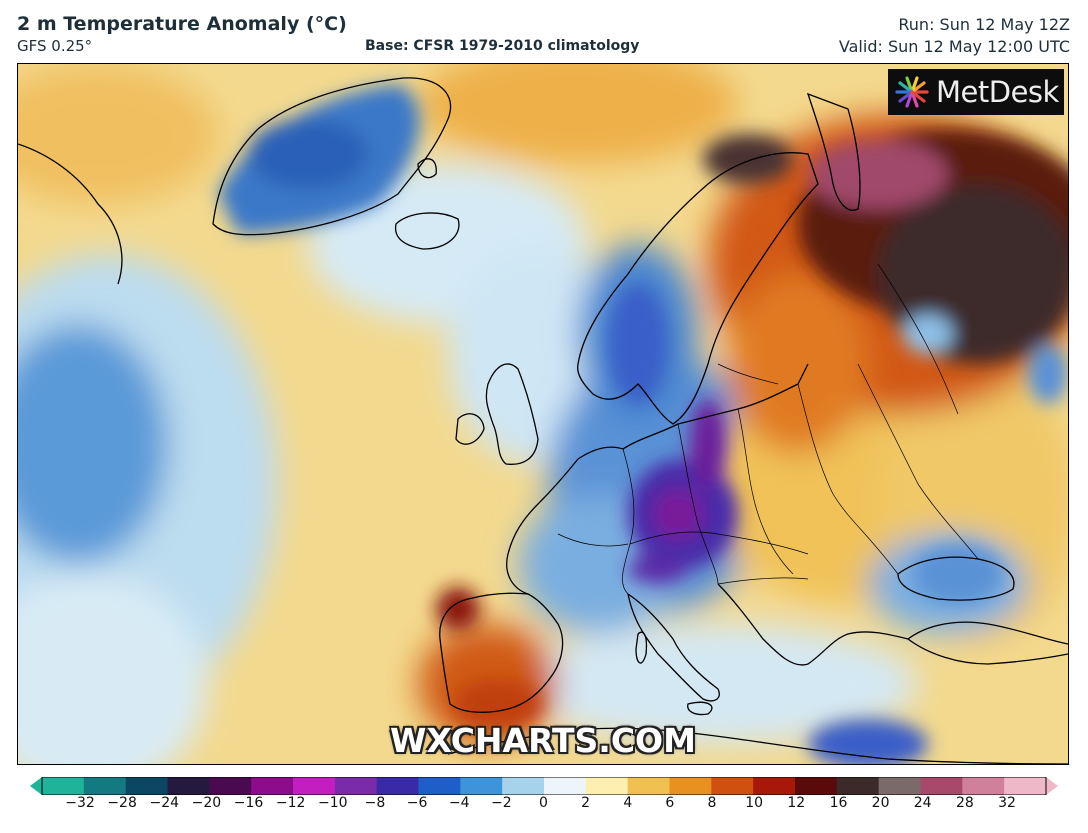 The width and height of the screenshot is (1088, 833). What do you see at coordinates (838, 803) in the screenshot?
I see `colorbar-tick-label: 16` at bounding box center [838, 803].